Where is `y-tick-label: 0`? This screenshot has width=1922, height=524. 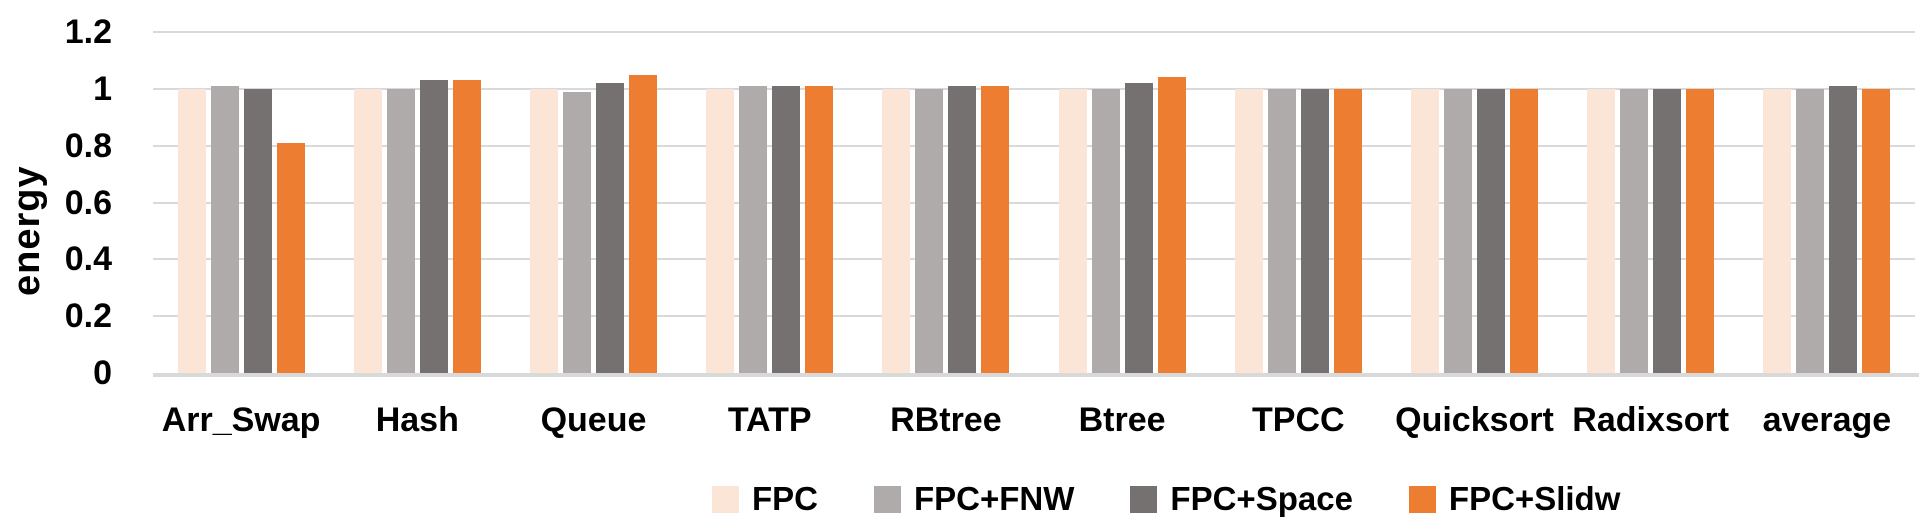
y-tick-label: 0 is located at coordinates (102, 373).